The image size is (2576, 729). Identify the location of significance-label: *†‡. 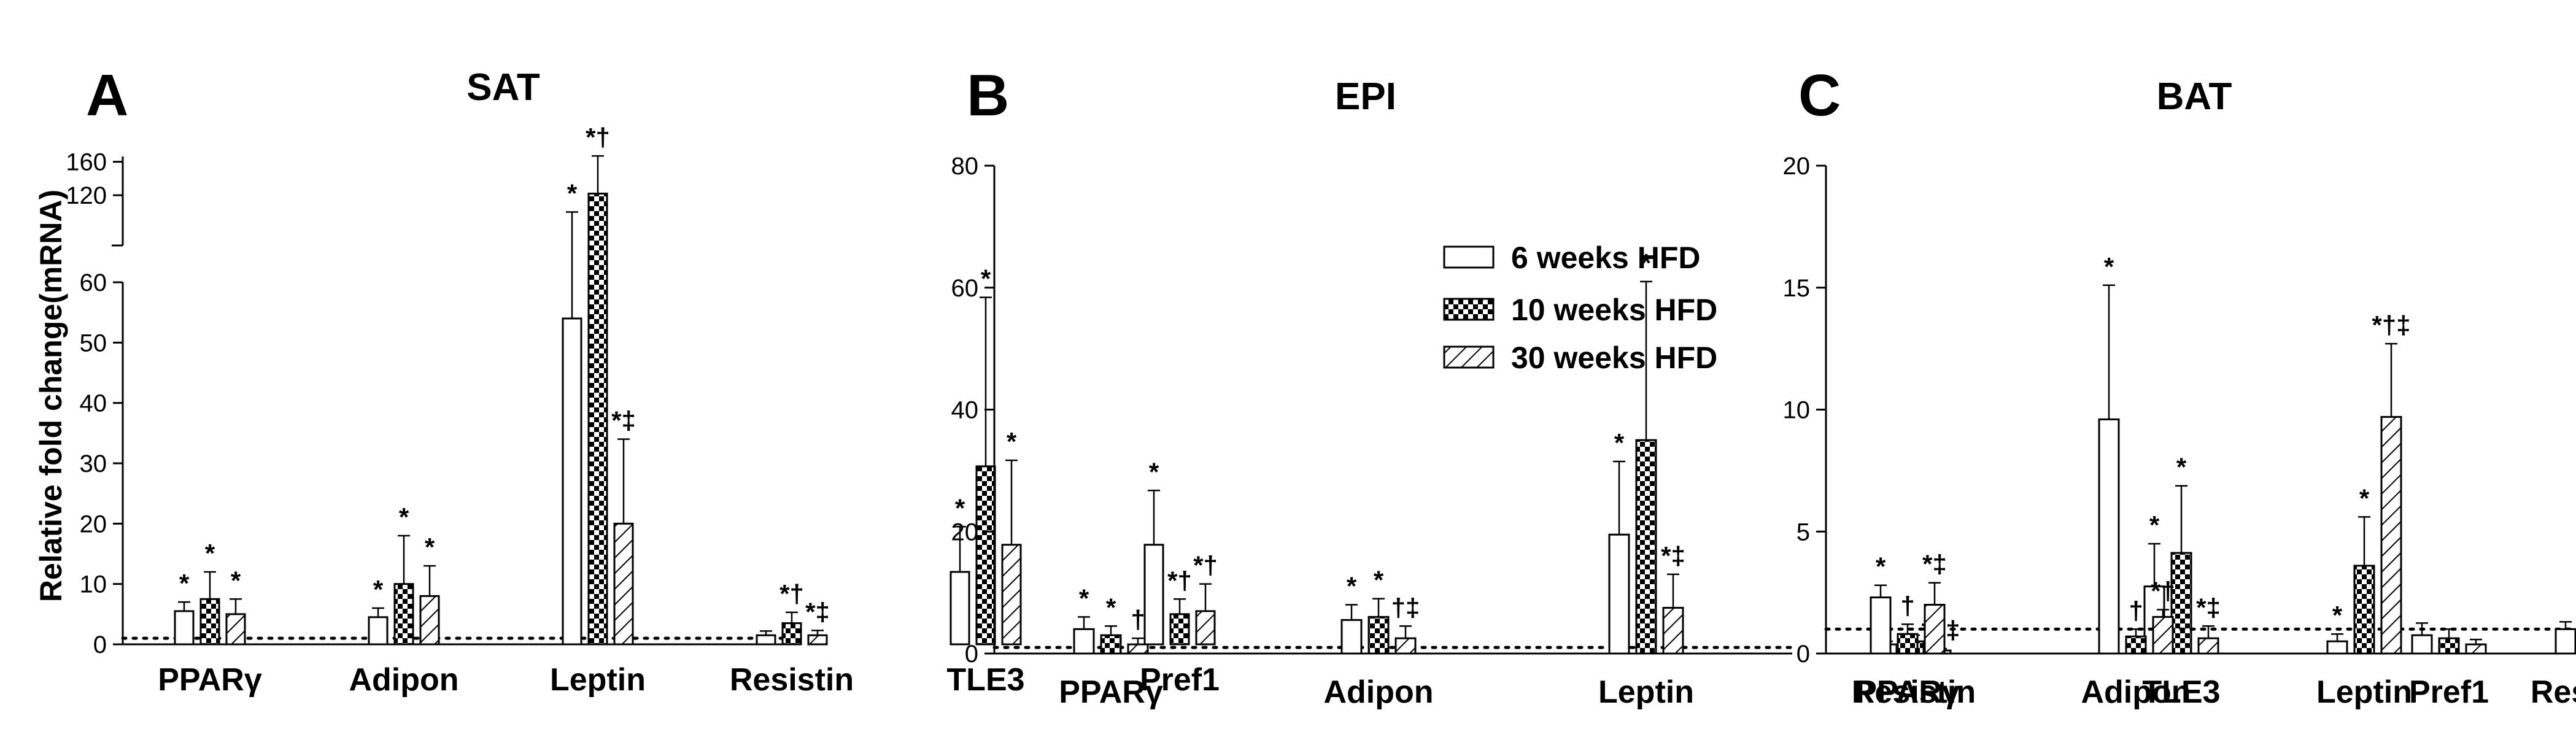
(2391, 324).